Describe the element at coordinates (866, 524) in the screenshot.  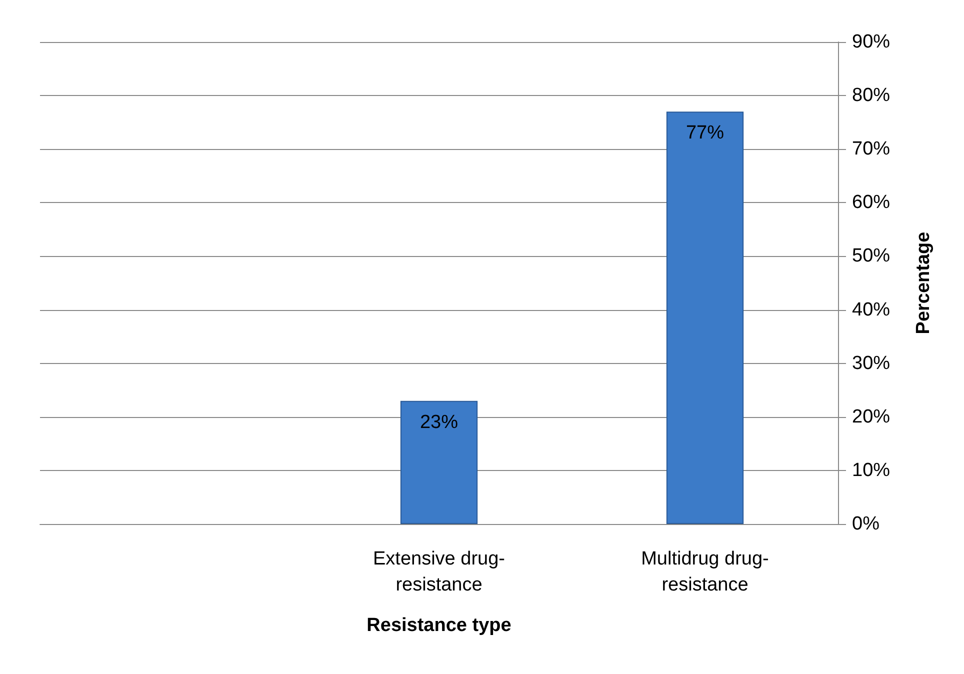
I see `y-tick-label: 0%` at that location.